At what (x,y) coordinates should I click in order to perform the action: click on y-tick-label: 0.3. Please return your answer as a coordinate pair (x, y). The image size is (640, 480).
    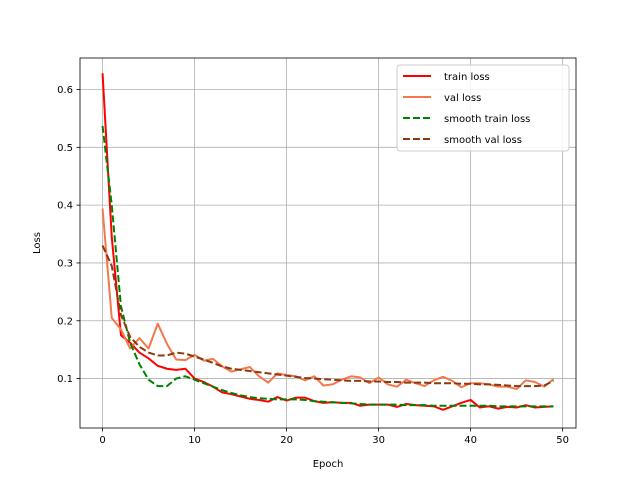
    Looking at the image, I should click on (65, 263).